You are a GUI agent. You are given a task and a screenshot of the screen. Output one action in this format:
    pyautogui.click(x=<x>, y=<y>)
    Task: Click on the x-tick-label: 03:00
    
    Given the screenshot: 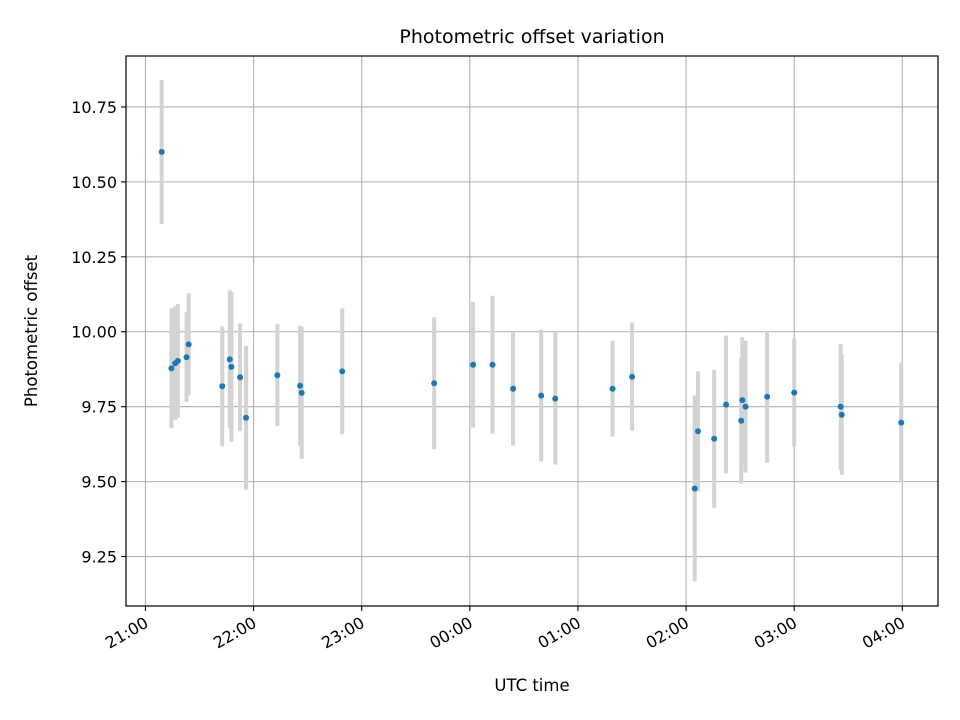 What is the action you would take?
    pyautogui.click(x=775, y=633)
    